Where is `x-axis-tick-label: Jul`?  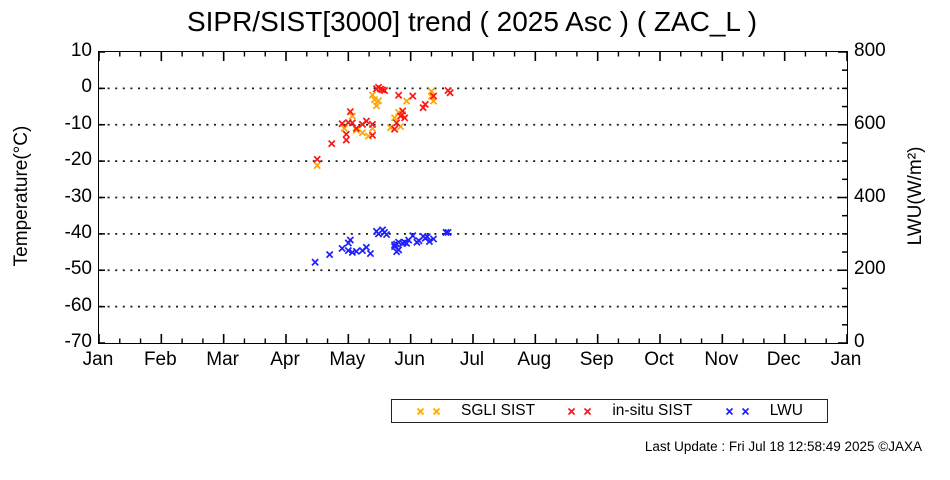
x-axis-tick-label: Jul is located at coordinates (472, 359).